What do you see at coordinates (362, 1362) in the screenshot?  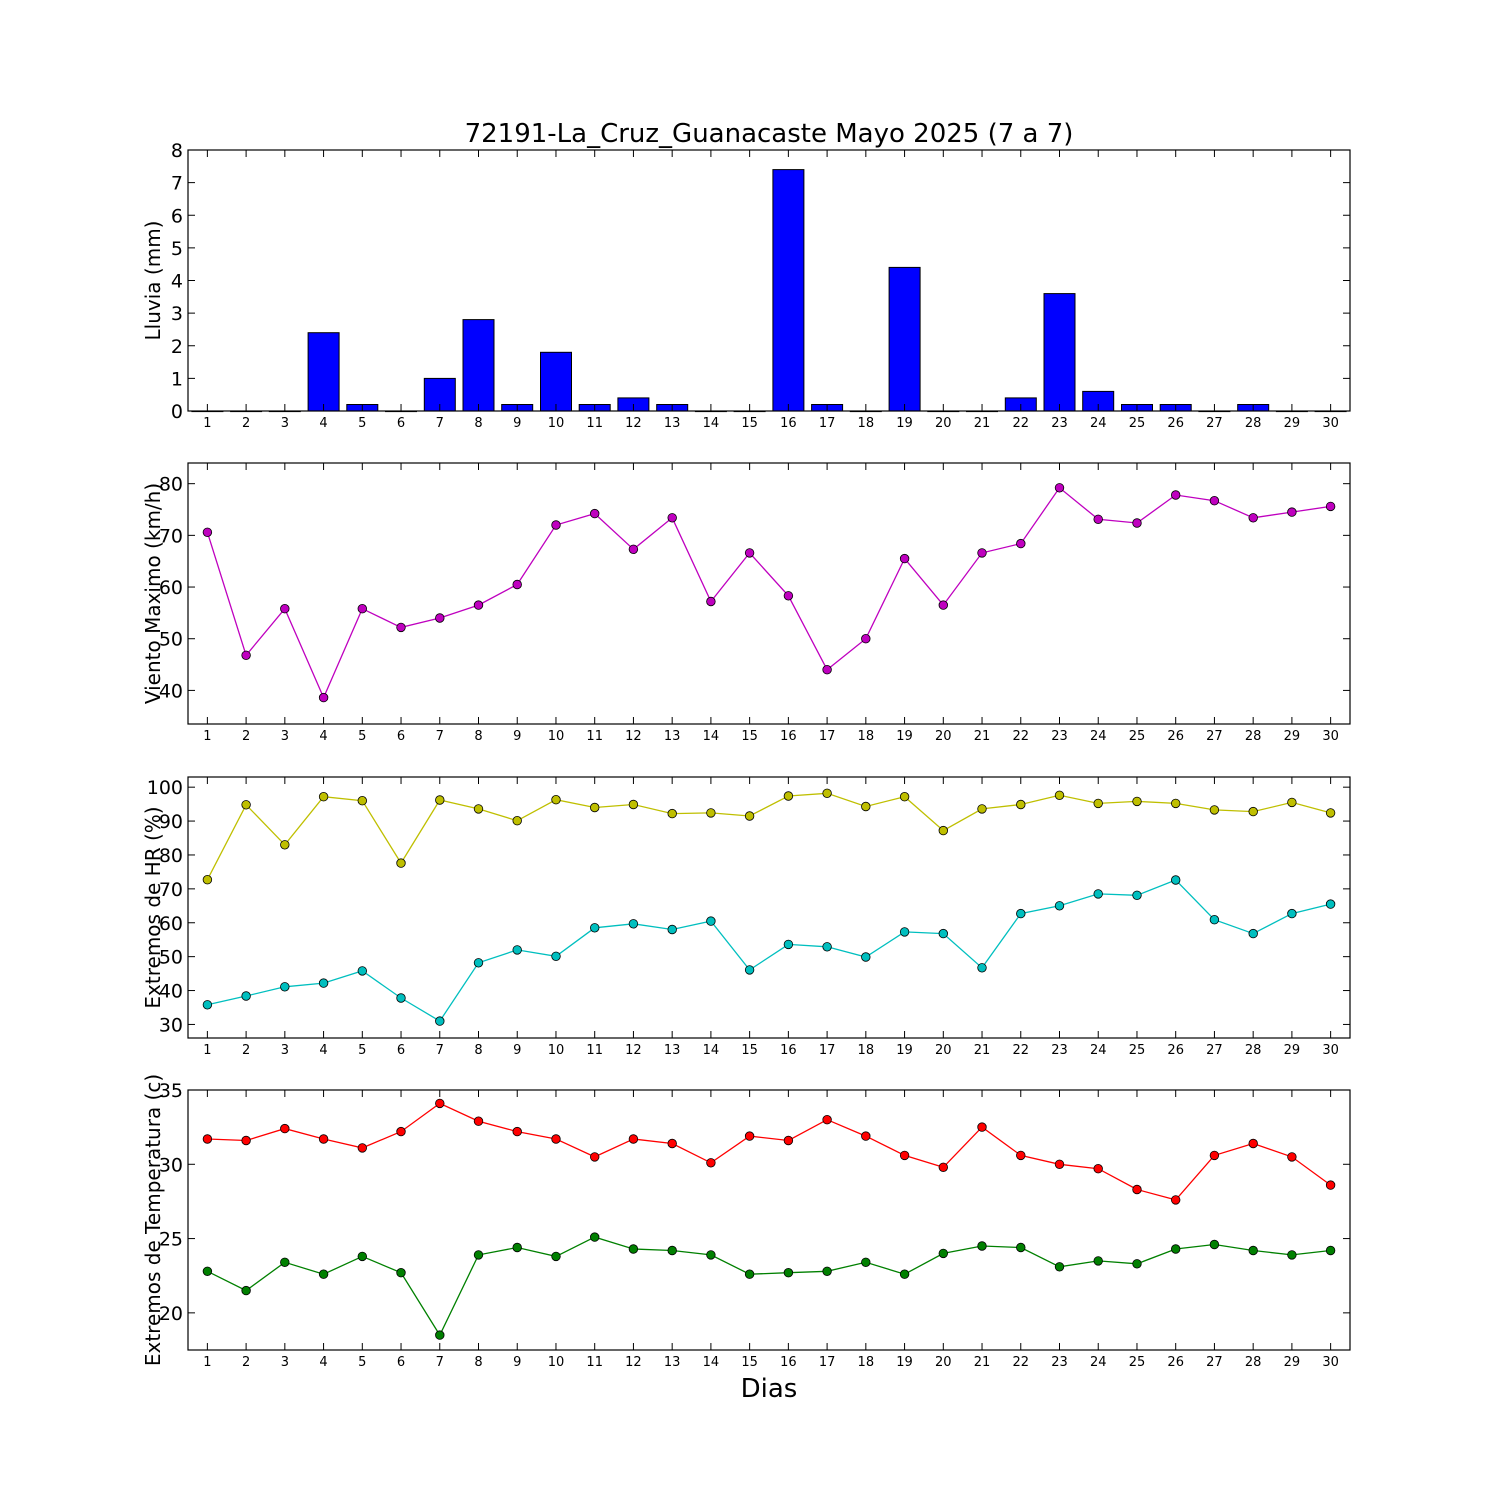 I see `x-tick-label: 5` at bounding box center [362, 1362].